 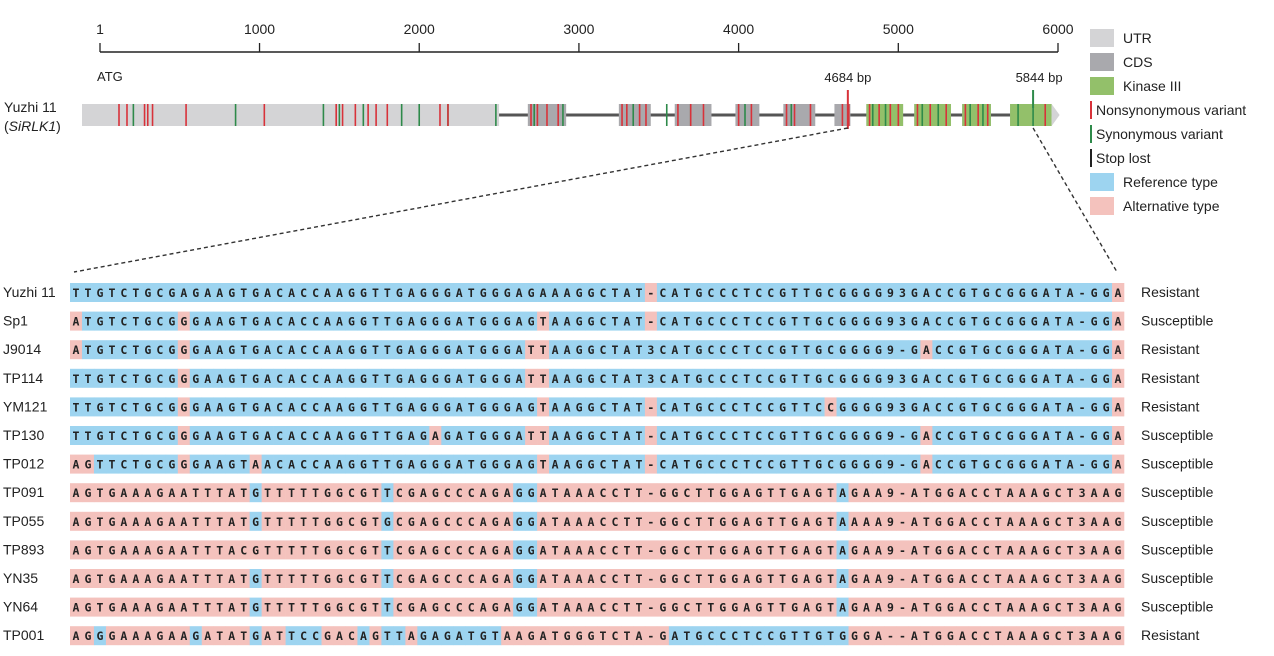 I want to click on kinase-region, so click(x=976, y=115).